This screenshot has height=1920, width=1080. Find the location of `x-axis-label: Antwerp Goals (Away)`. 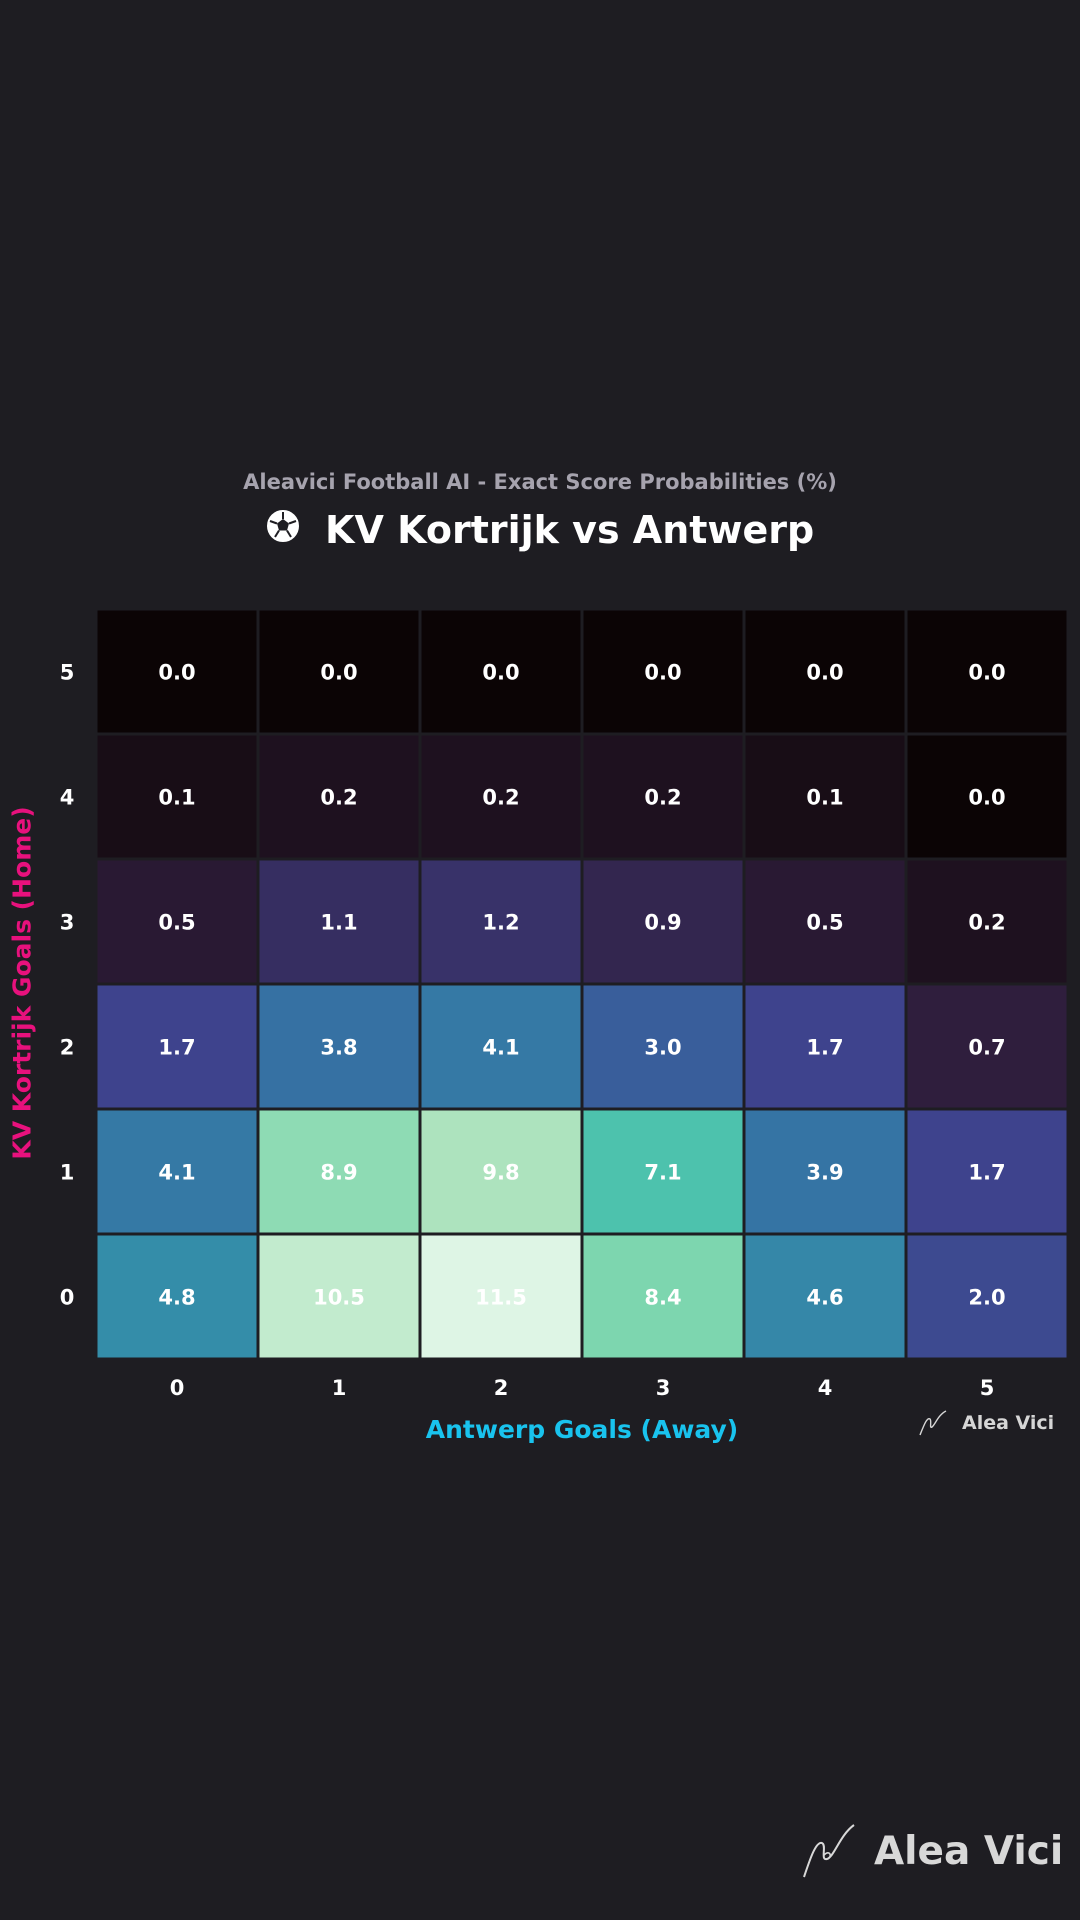

x-axis-label: Antwerp Goals (Away) is located at coordinates (582, 1429).